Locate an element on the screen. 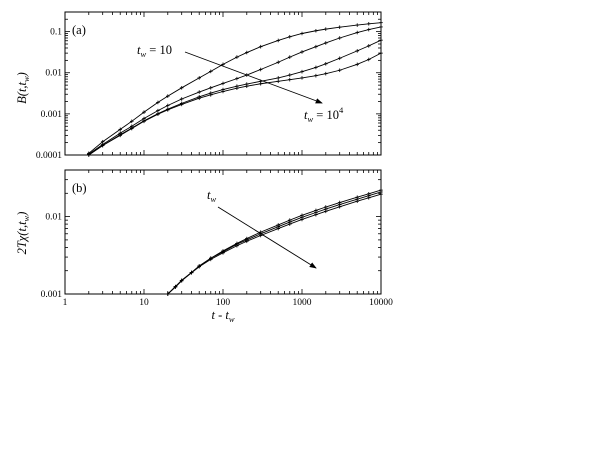 Image resolution: width=598 pixels, height=462 pixels. panel-b-frame is located at coordinates (223, 232).